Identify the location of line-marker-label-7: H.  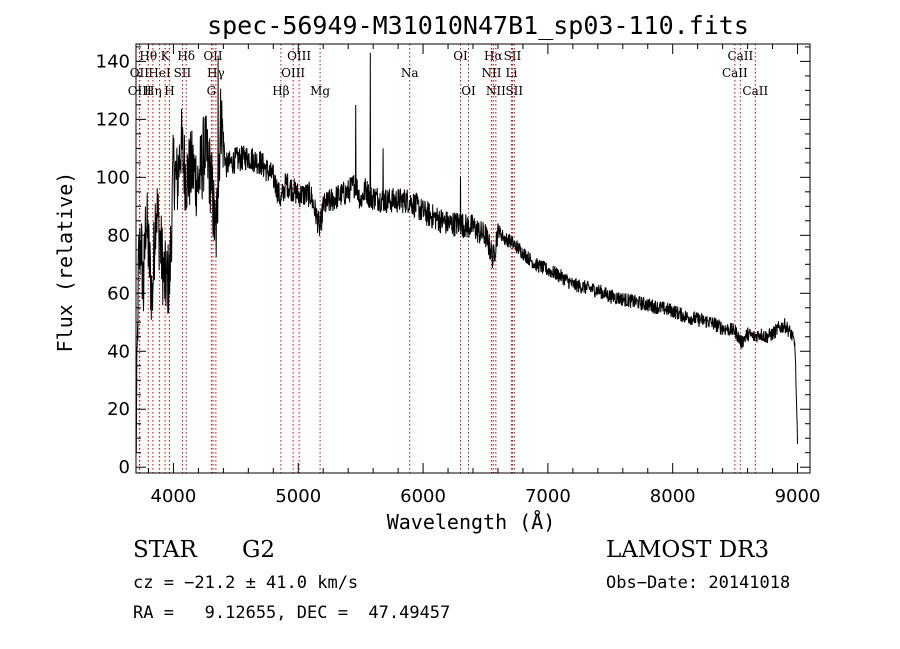
(169, 91).